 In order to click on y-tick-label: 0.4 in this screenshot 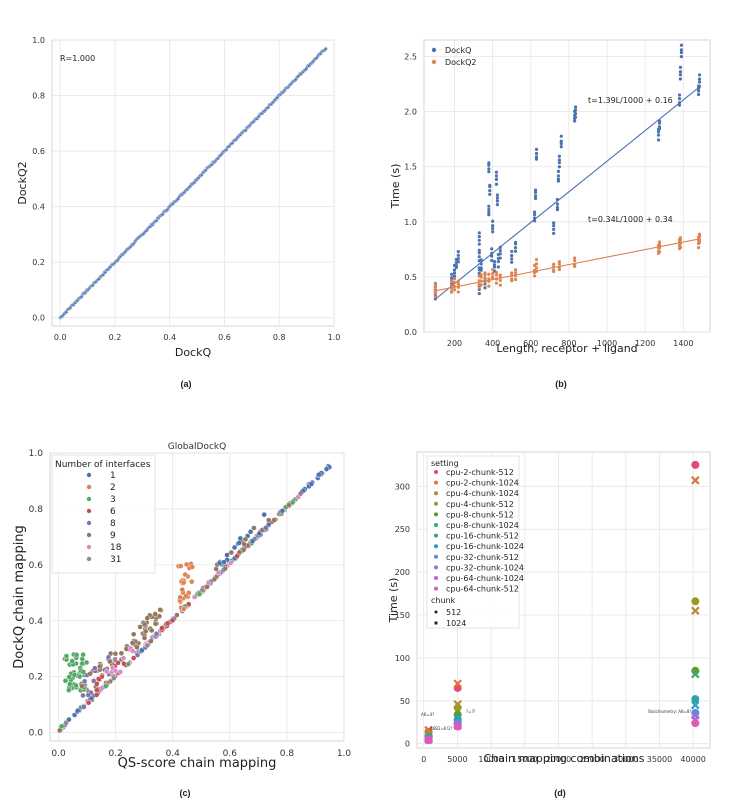, I will do `click(36, 622)`.